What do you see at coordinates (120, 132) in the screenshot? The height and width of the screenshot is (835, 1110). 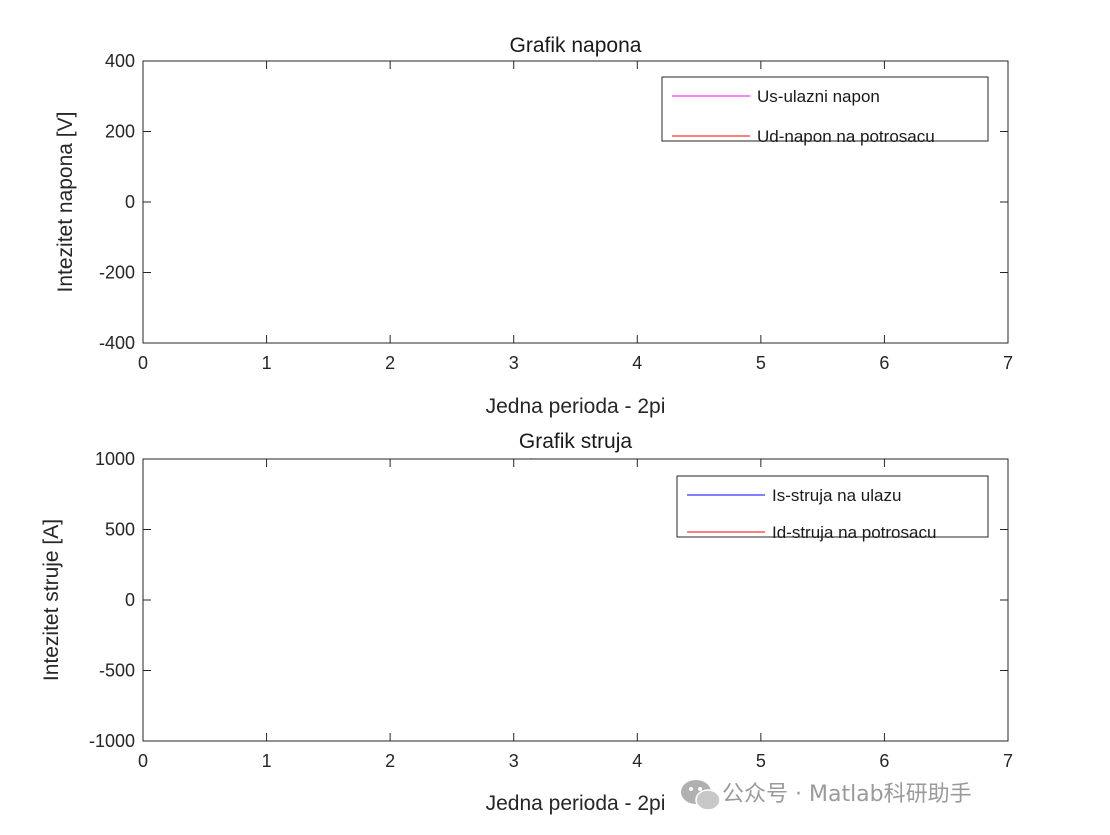 I see `y-tick-label: 200` at bounding box center [120, 132].